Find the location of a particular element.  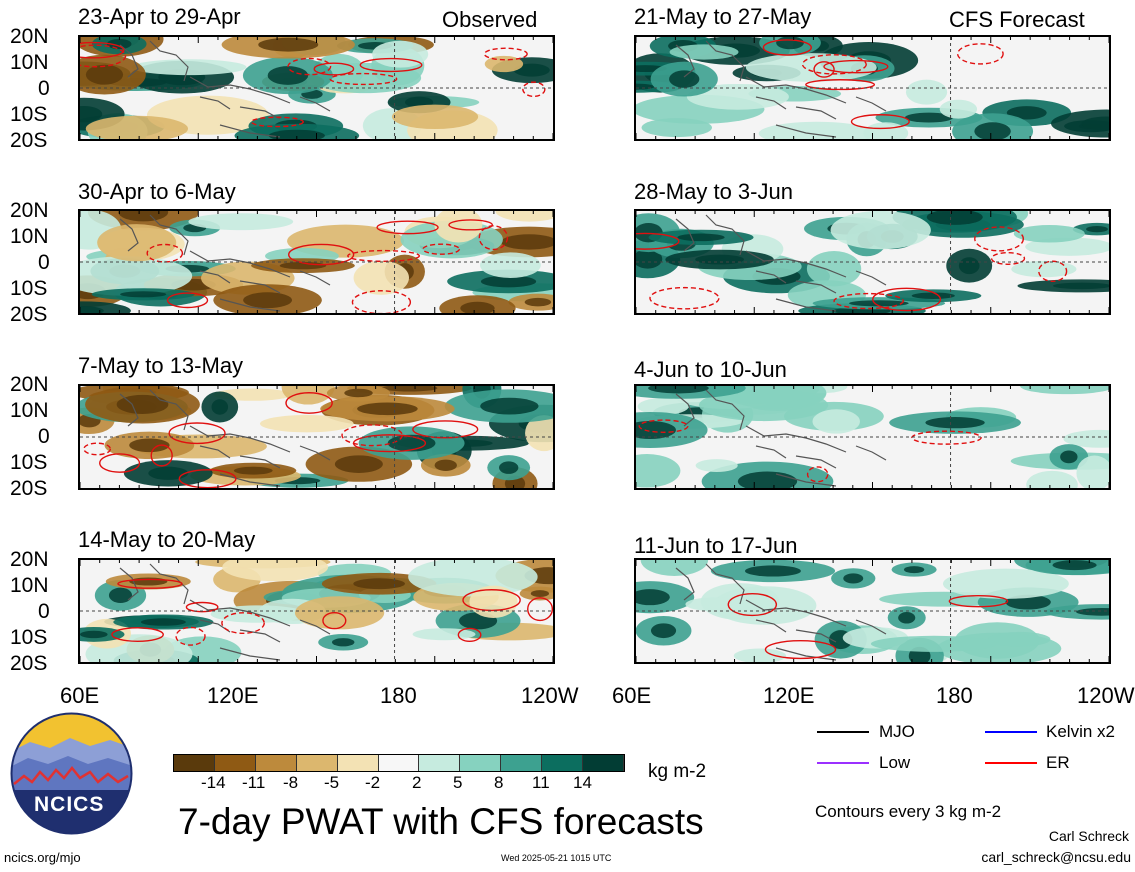

colorbar-tick: -11 is located at coordinates (254, 782).